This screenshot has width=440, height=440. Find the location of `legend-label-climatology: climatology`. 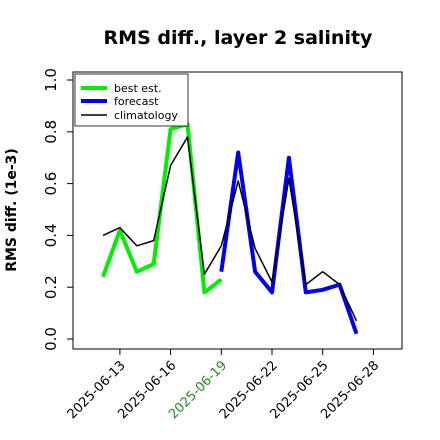

legend-label-climatology: climatology is located at coordinates (146, 115).